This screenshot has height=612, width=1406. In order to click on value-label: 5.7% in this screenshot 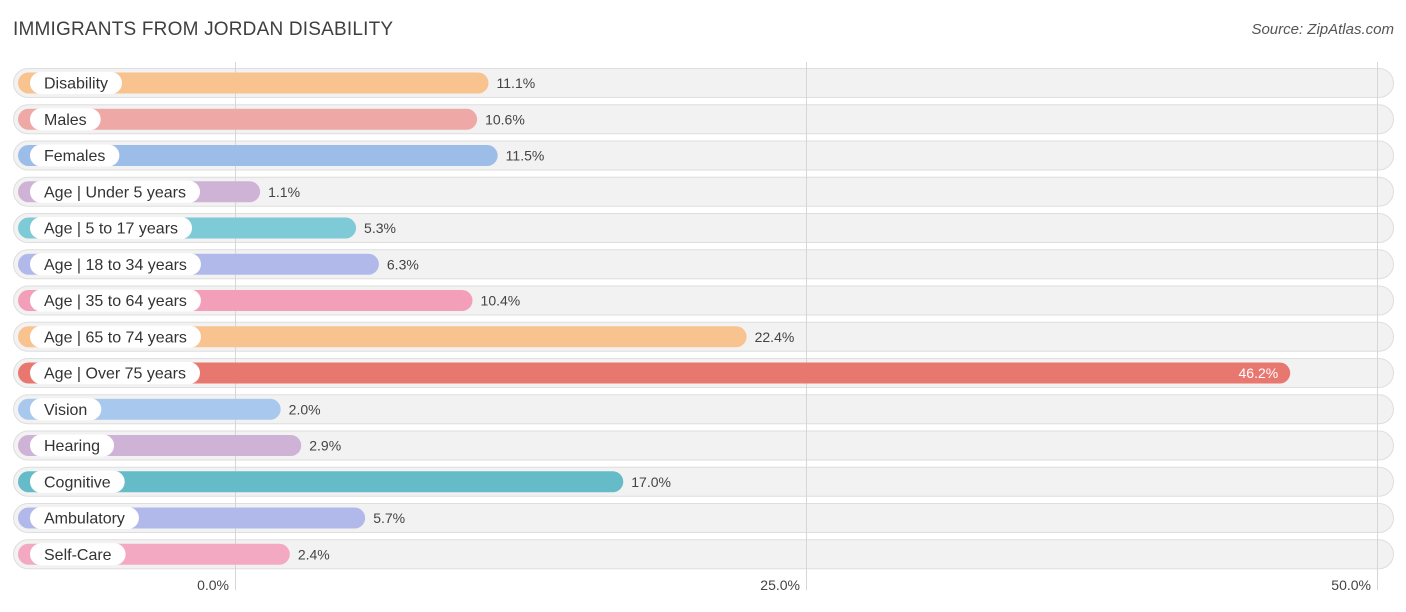, I will do `click(389, 518)`.